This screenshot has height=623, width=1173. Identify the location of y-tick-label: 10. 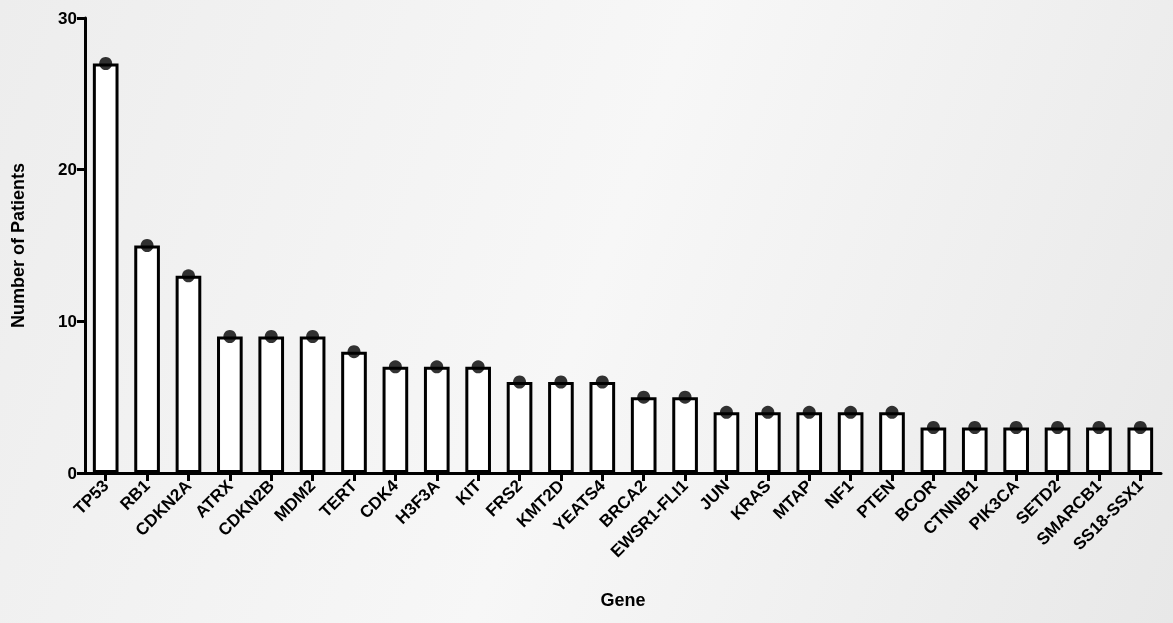
(67, 321).